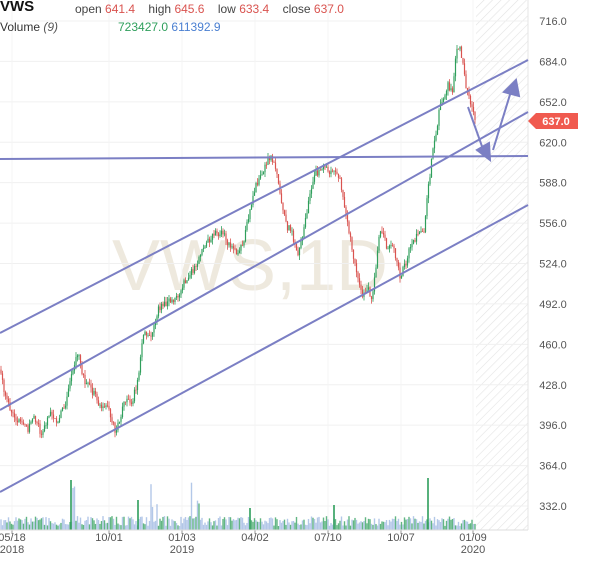 The width and height of the screenshot is (599, 563). What do you see at coordinates (328, 9) in the screenshot?
I see `close-value: 637.0` at bounding box center [328, 9].